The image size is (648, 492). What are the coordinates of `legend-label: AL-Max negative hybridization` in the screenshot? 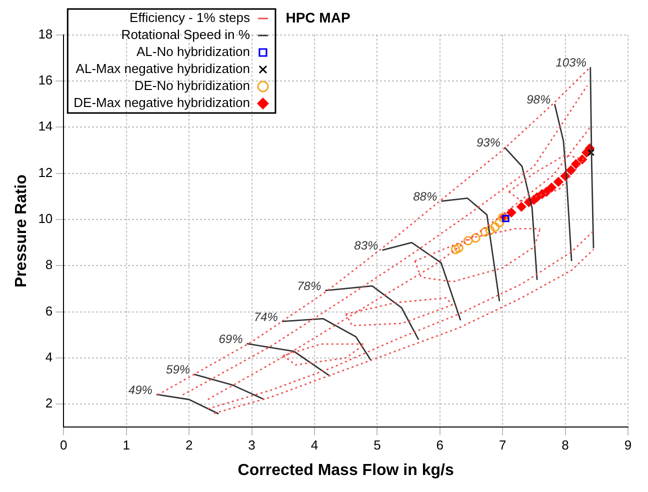 It's located at (163, 68).